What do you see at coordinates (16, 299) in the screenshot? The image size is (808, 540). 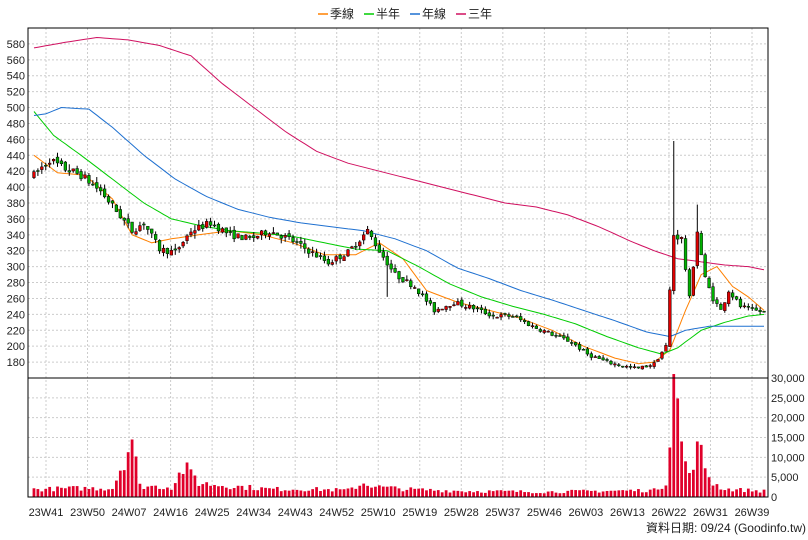 I see `price-tick-label: 260` at bounding box center [16, 299].